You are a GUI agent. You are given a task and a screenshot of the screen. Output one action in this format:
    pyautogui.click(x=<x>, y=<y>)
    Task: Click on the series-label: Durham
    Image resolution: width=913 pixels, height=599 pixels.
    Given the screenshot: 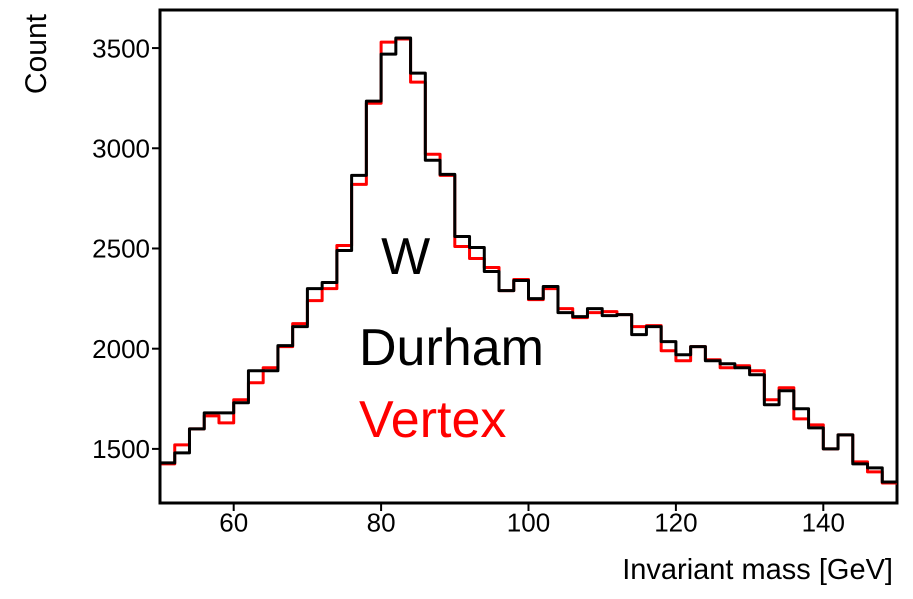 What is the action you would take?
    pyautogui.click(x=451, y=347)
    